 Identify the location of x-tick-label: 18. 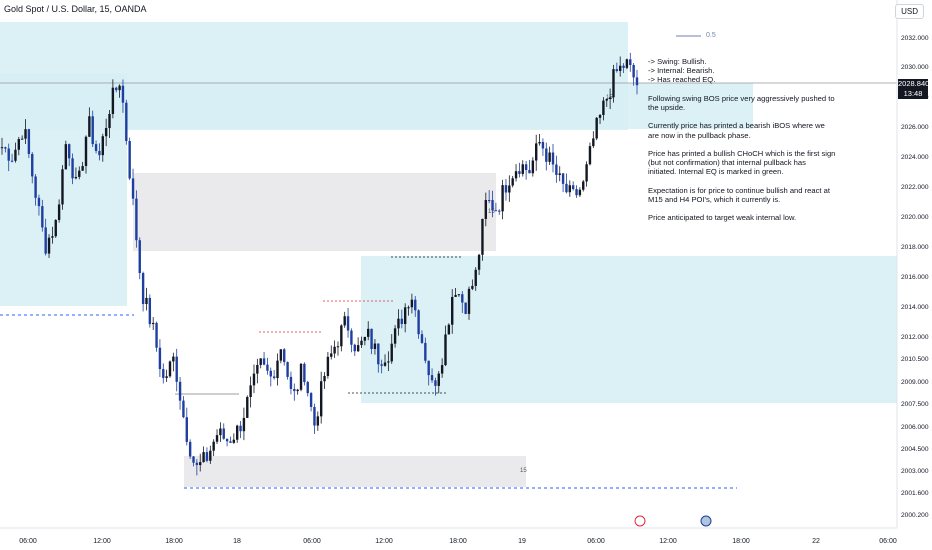
(237, 541).